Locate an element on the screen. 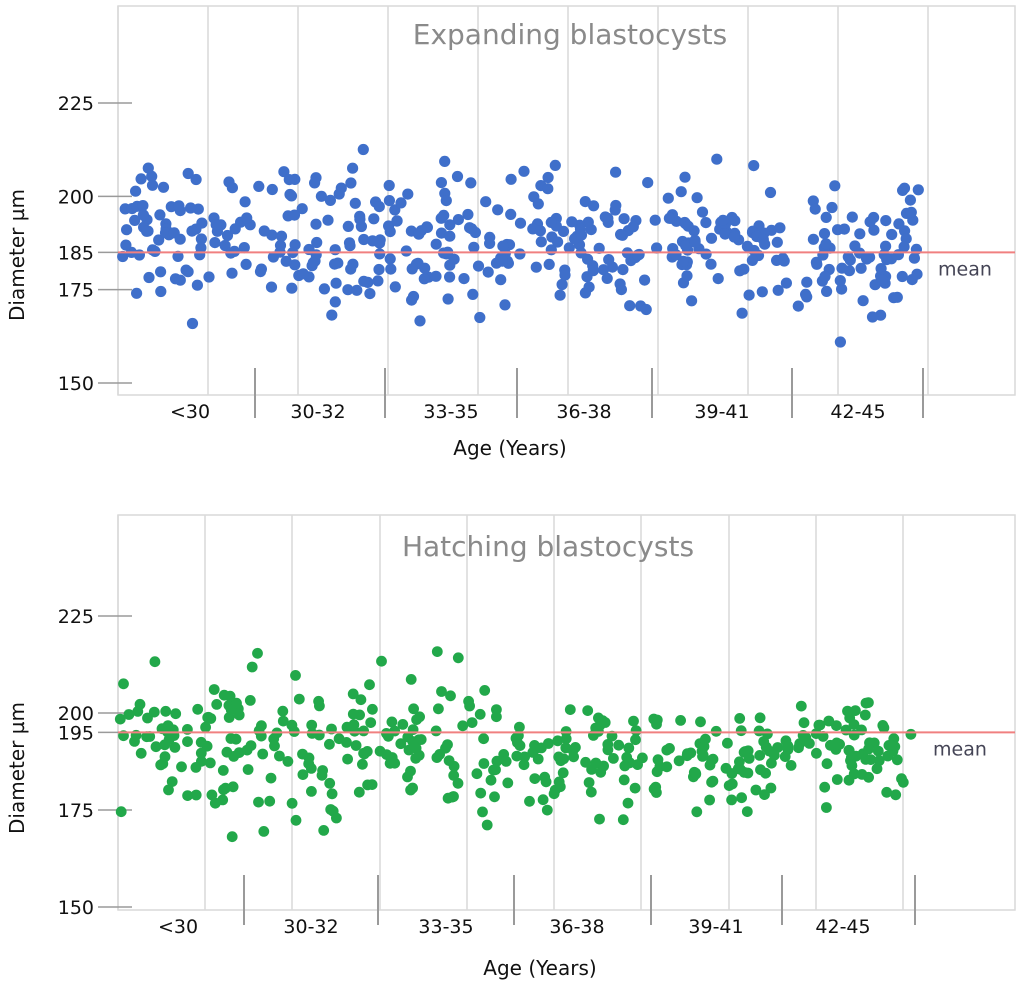 This screenshot has height=985, width=1020. x-category-label: 30-32 is located at coordinates (310, 927).